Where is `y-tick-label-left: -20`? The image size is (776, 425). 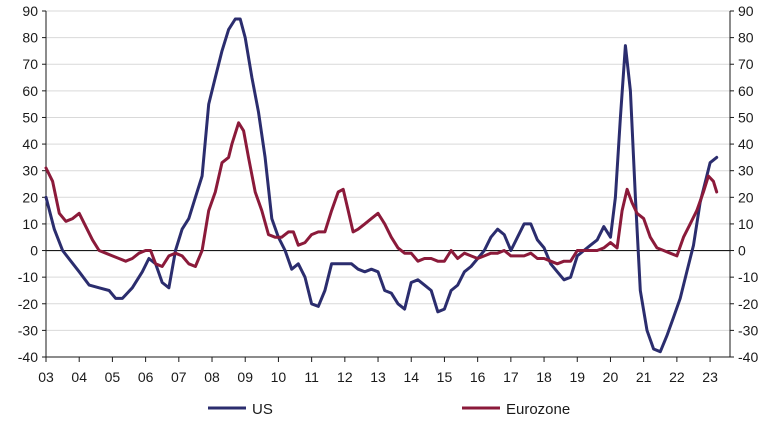 y-tick-label-left: -20 is located at coordinates (28, 304).